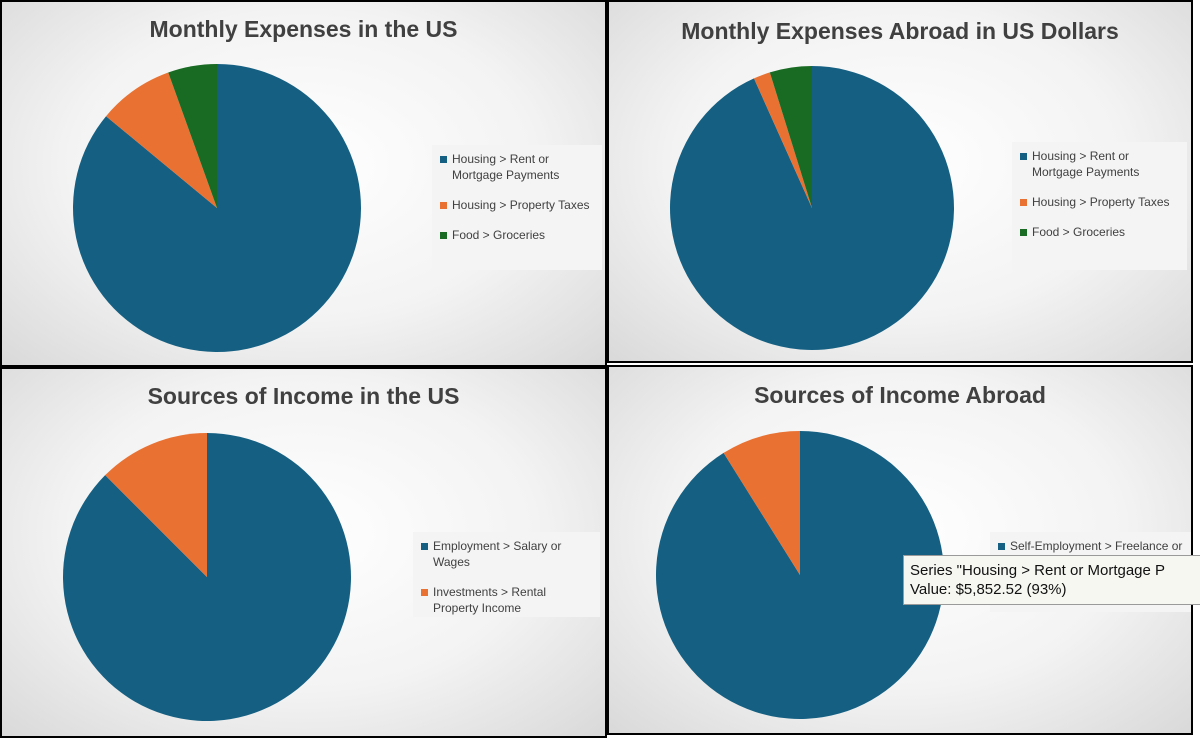  I want to click on chart-title: Monthly Expenses Abroad in US Dollars, so click(900, 31).